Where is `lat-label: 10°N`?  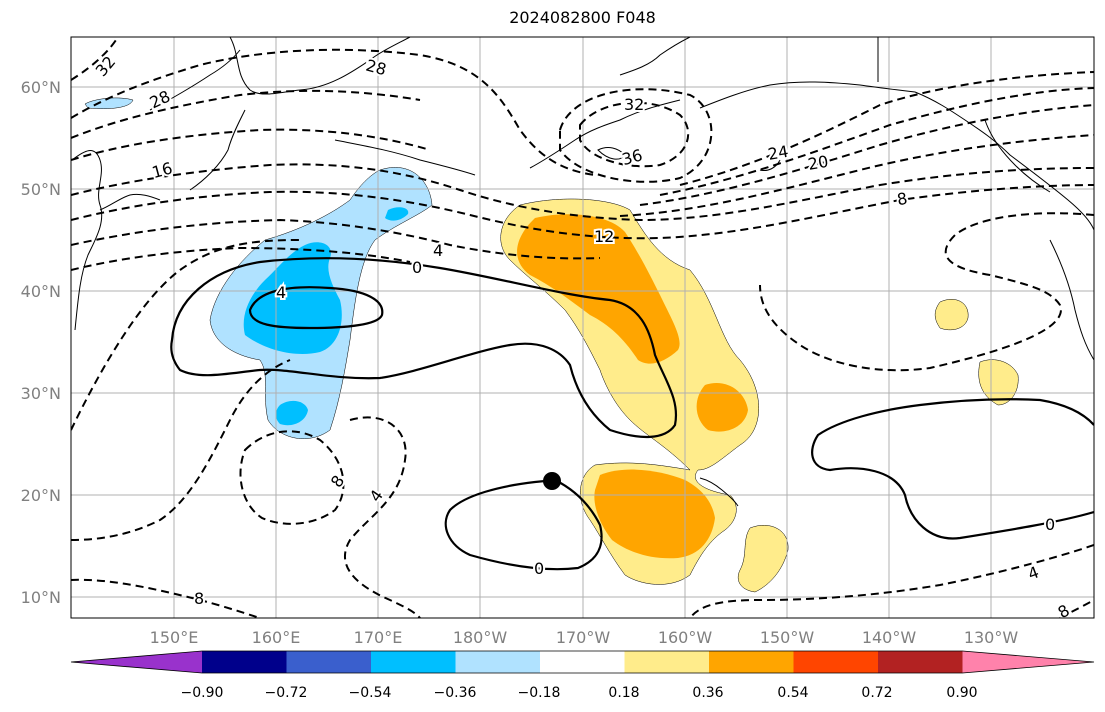 lat-label: 10°N is located at coordinates (41, 597).